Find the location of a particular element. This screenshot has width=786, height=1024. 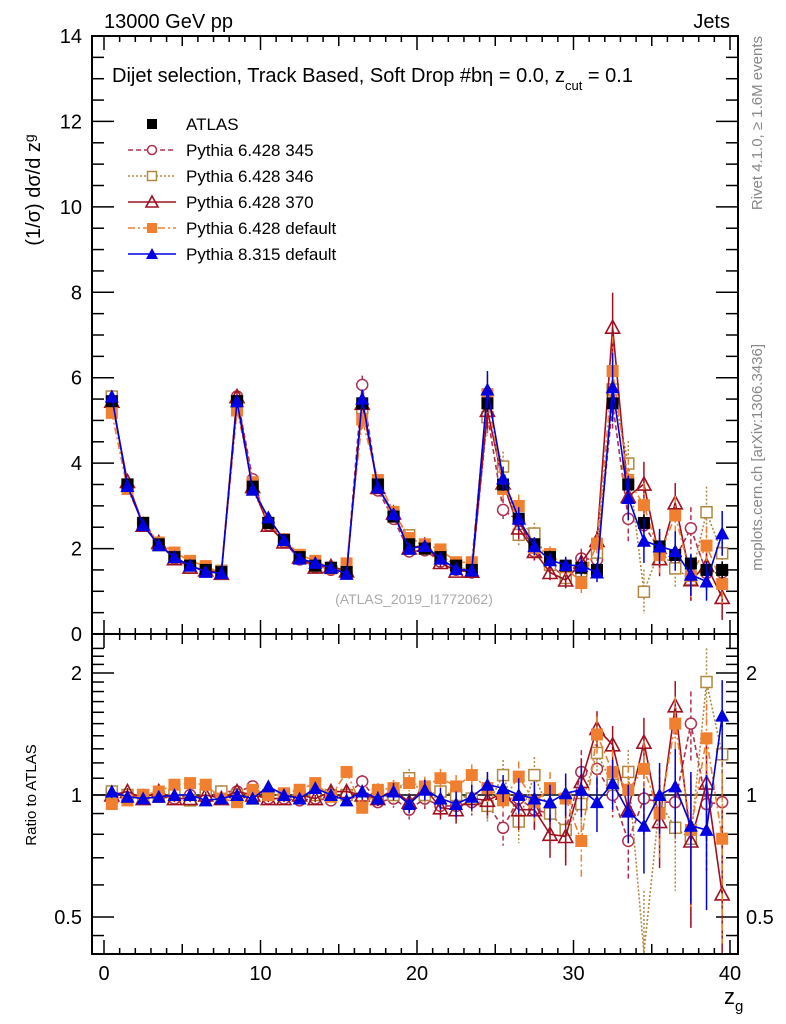

x-axis-label-sub: g is located at coordinates (739, 1006).